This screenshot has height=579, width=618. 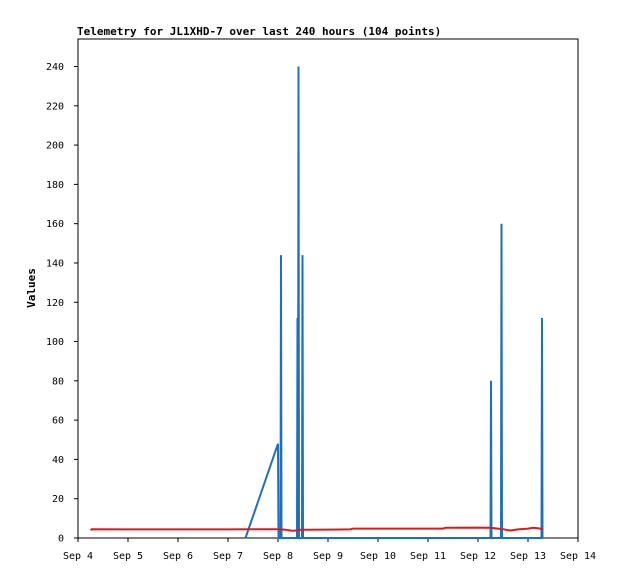 What do you see at coordinates (55, 146) in the screenshot?
I see `y-tick-label: 200` at bounding box center [55, 146].